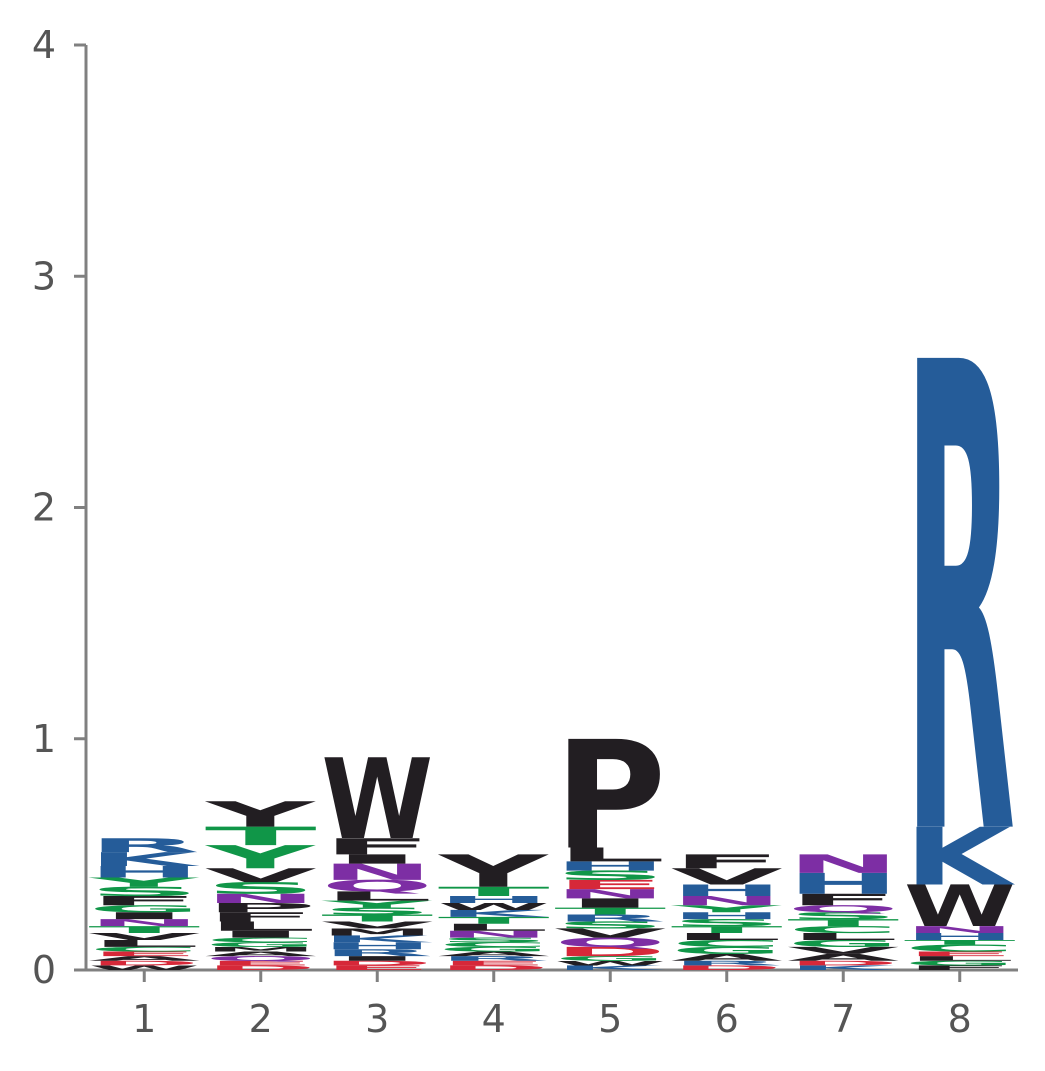 The width and height of the screenshot is (1045, 1071). What do you see at coordinates (44, 276) in the screenshot?
I see `y-tick-label: 3` at bounding box center [44, 276].